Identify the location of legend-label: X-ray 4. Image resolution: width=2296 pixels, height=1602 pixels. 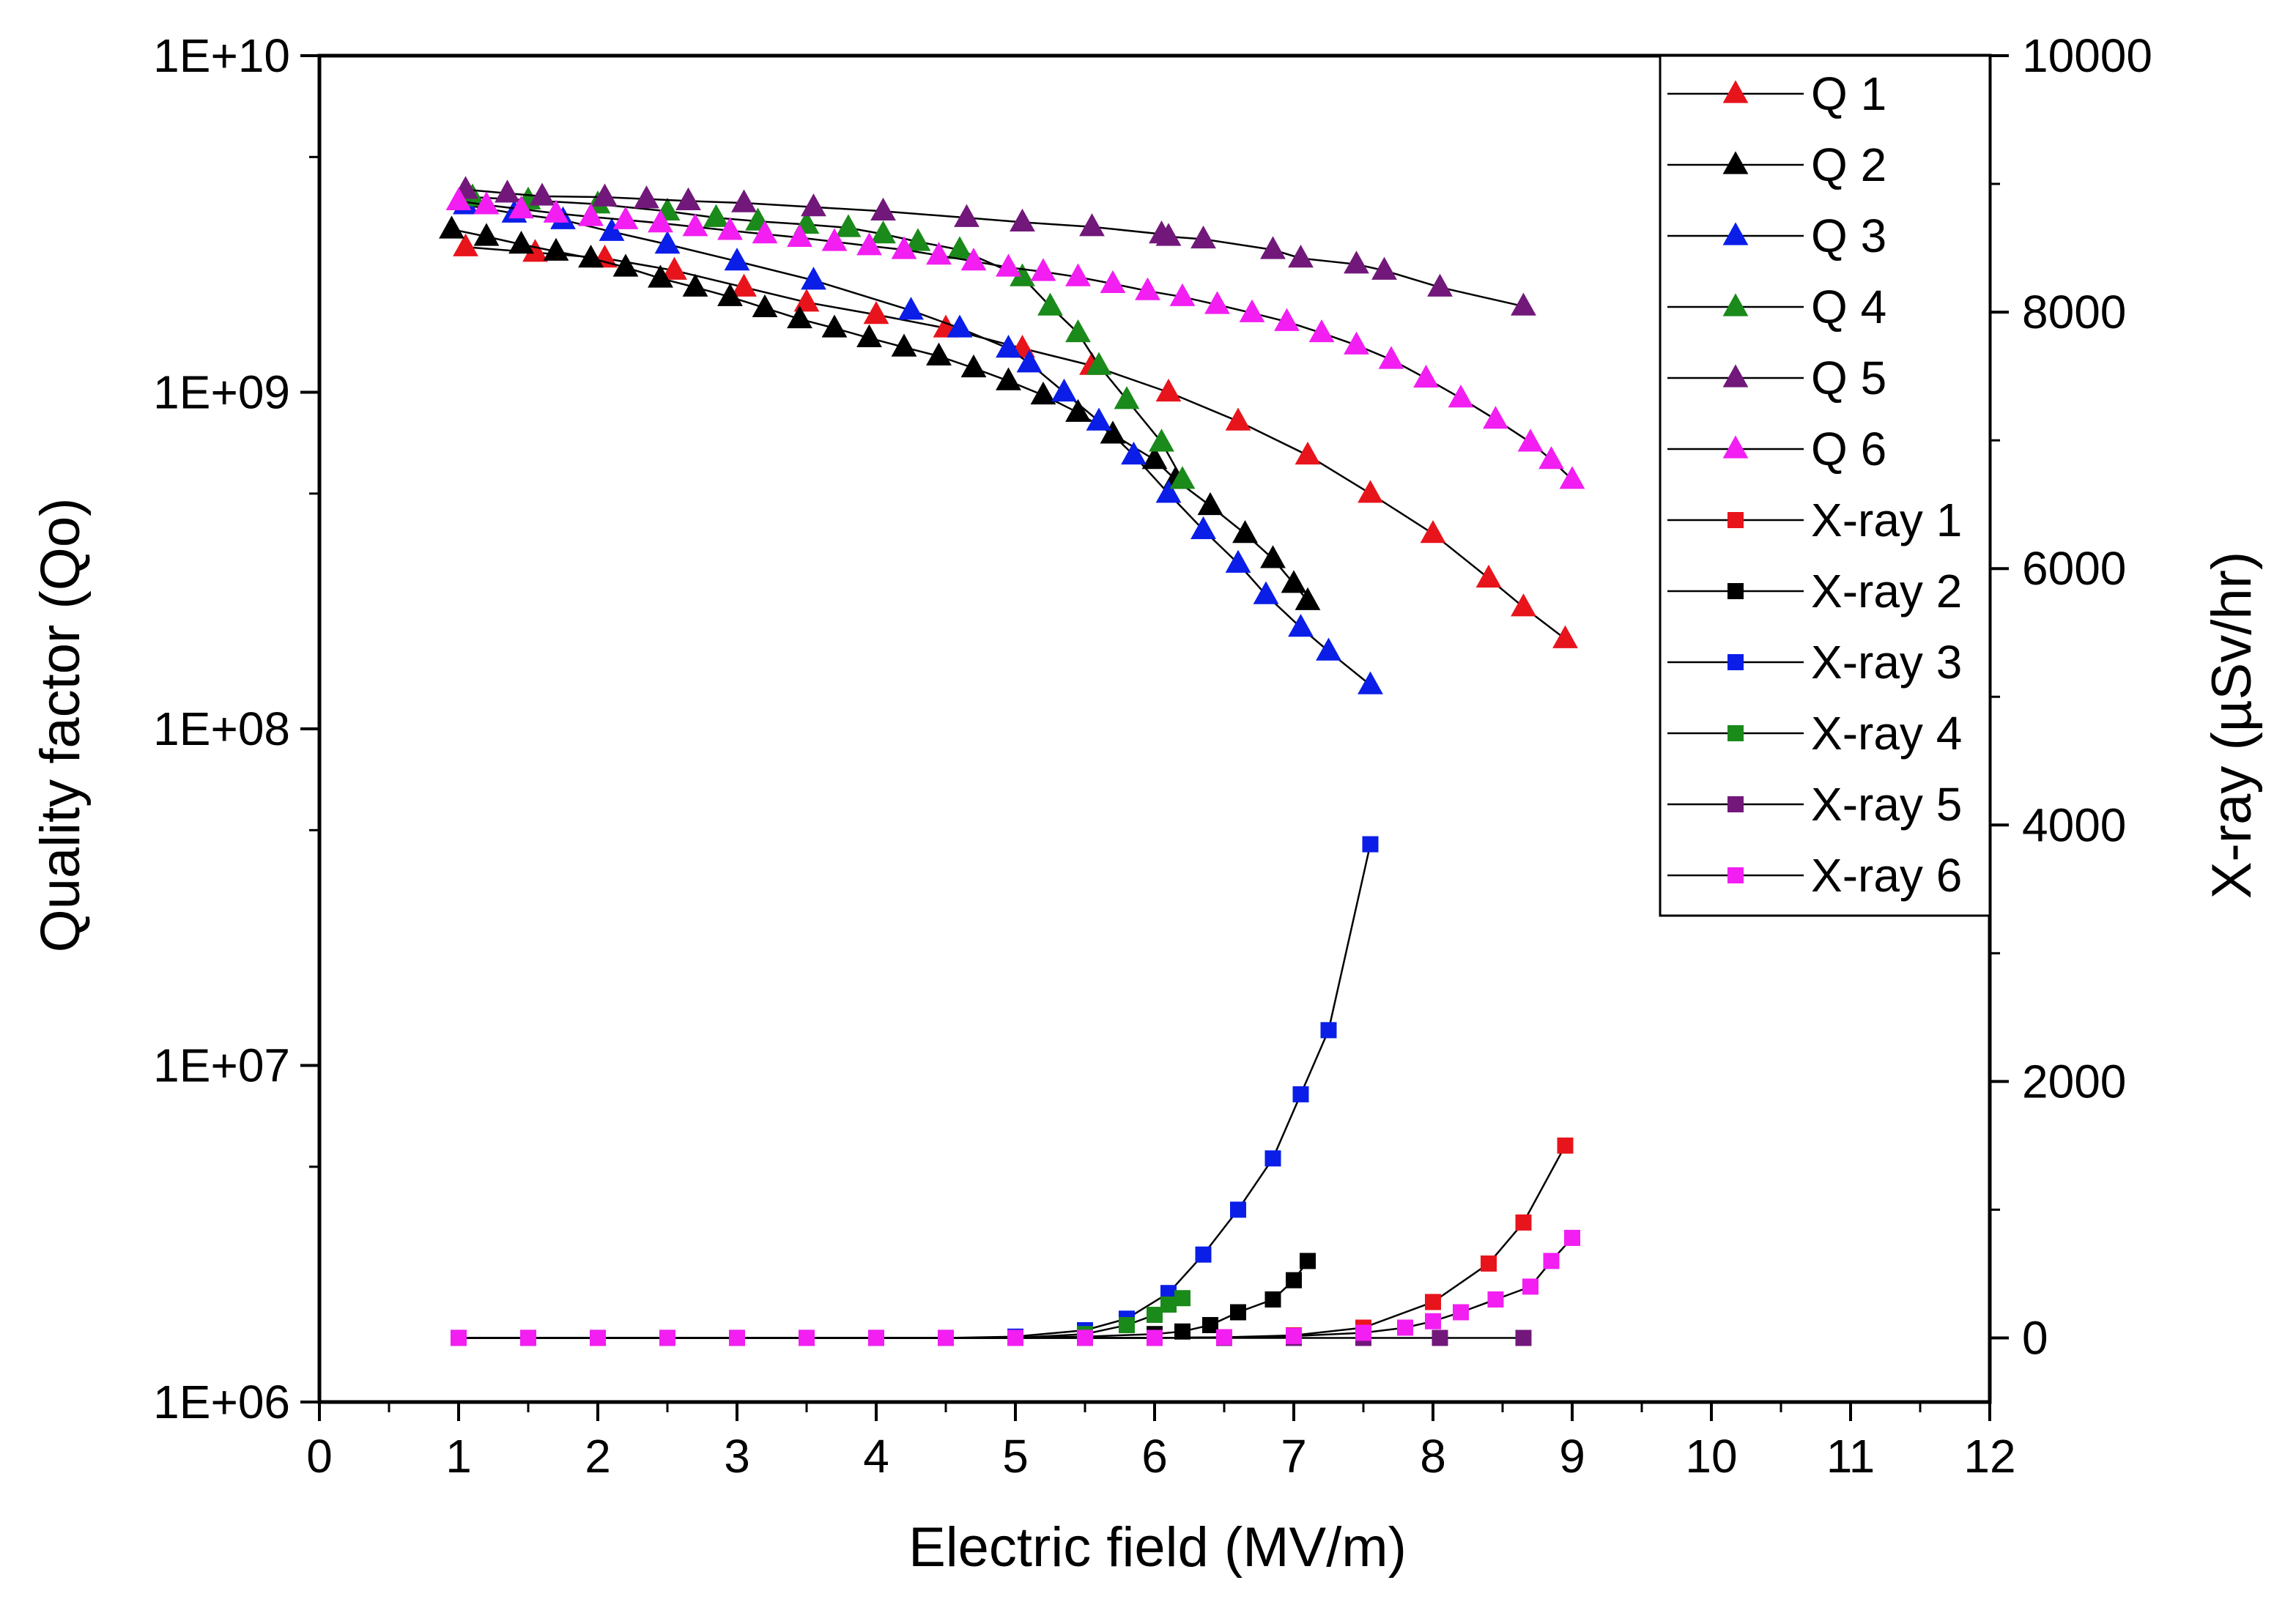
(1886, 733).